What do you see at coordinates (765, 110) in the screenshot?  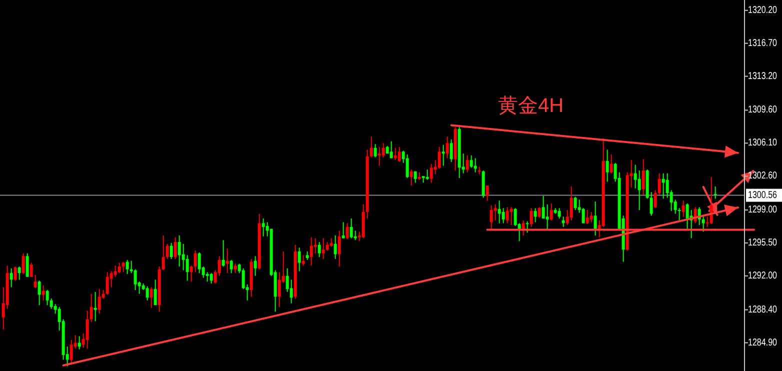 I see `y-tick-label: 1309.60` at bounding box center [765, 110].